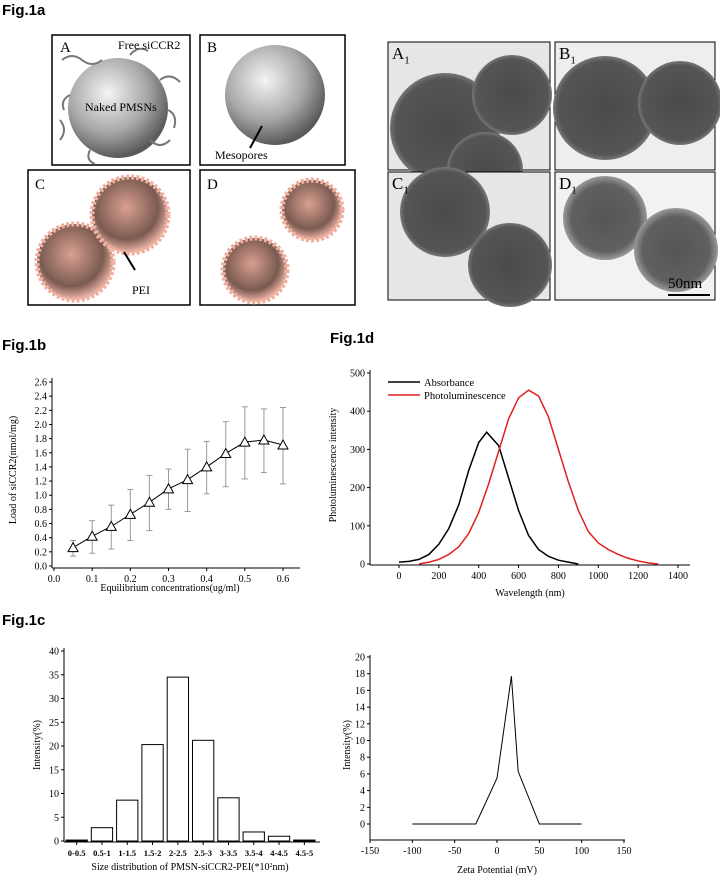  Describe the element at coordinates (41, 439) in the screenshot. I see `y-tick-label: 1.8` at that location.